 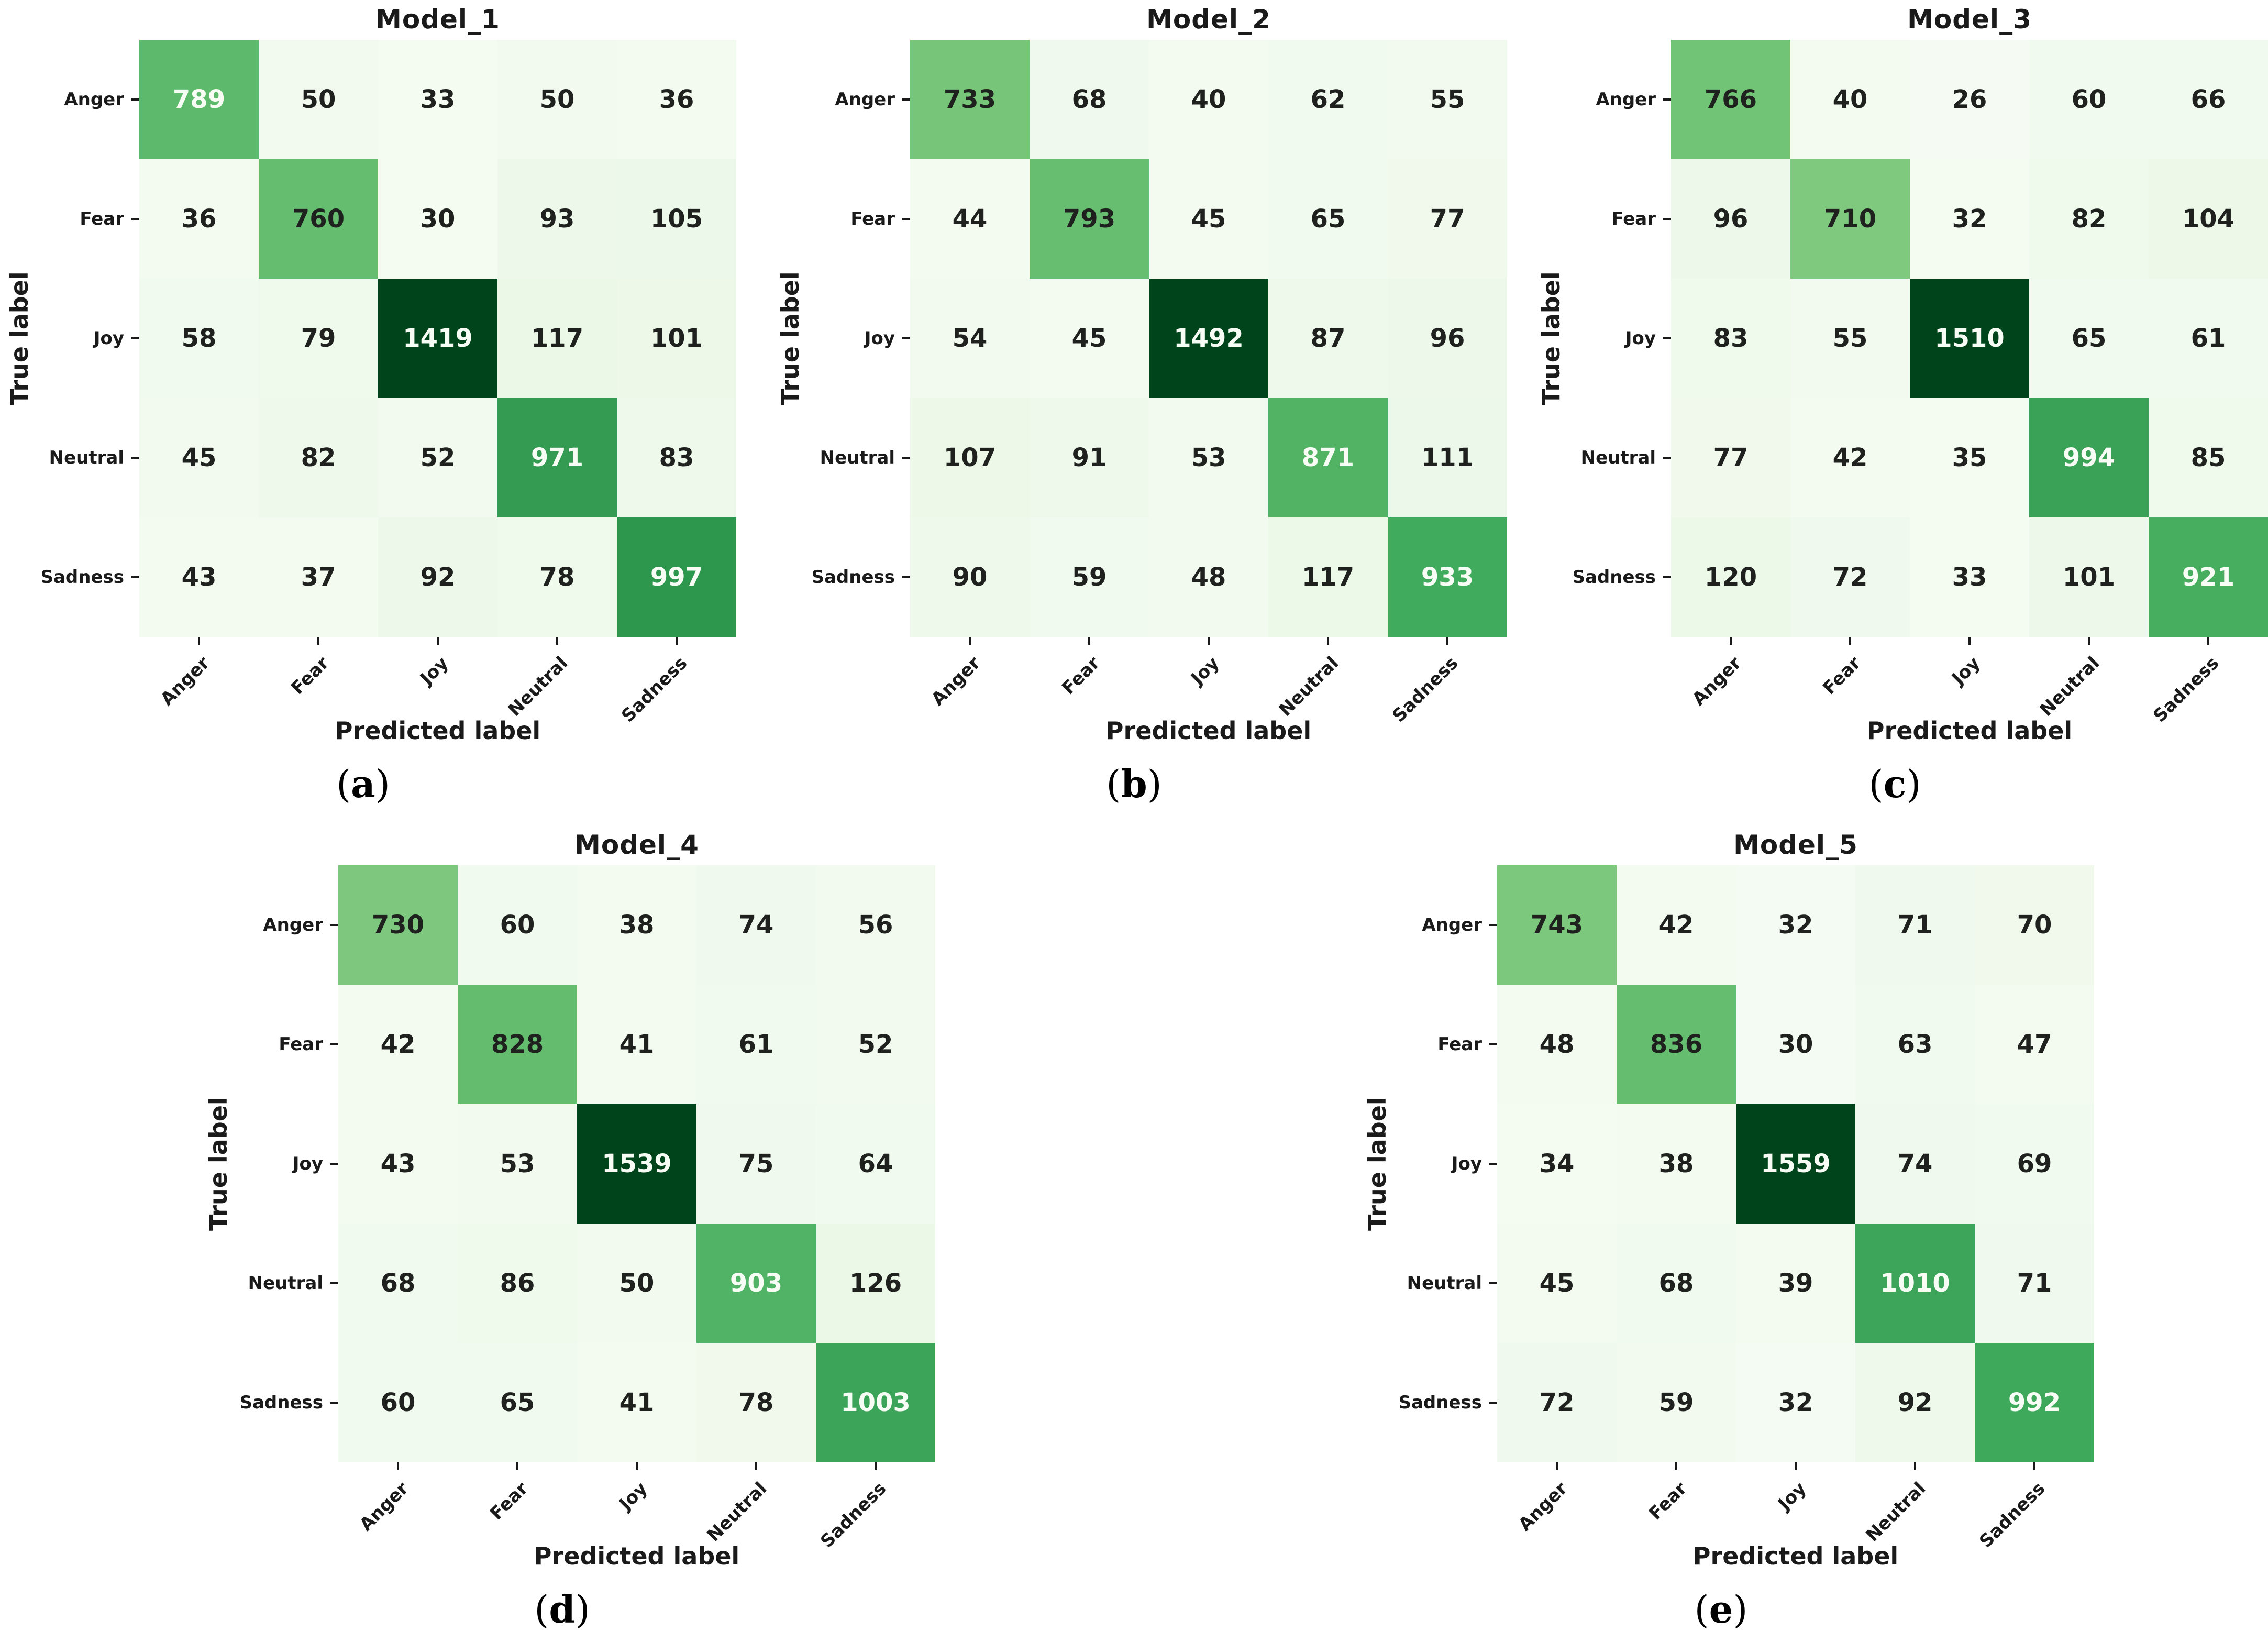 What do you see at coordinates (199, 99) in the screenshot?
I see `matrix-cell: 789` at bounding box center [199, 99].